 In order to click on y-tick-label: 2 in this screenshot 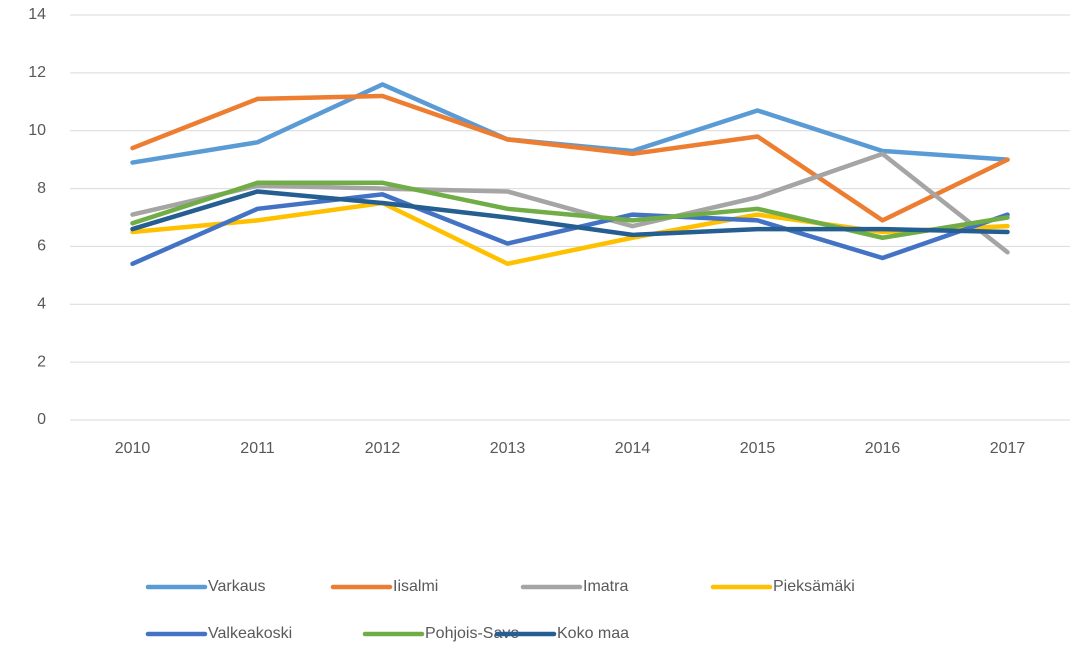, I will do `click(41, 361)`.